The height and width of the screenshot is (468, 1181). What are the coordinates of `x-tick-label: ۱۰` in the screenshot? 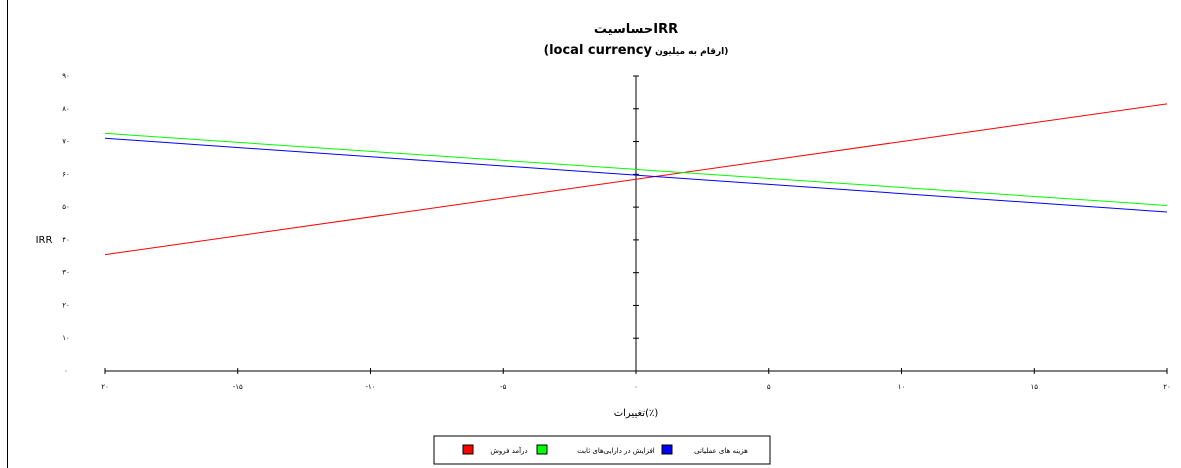 It's located at (902, 387).